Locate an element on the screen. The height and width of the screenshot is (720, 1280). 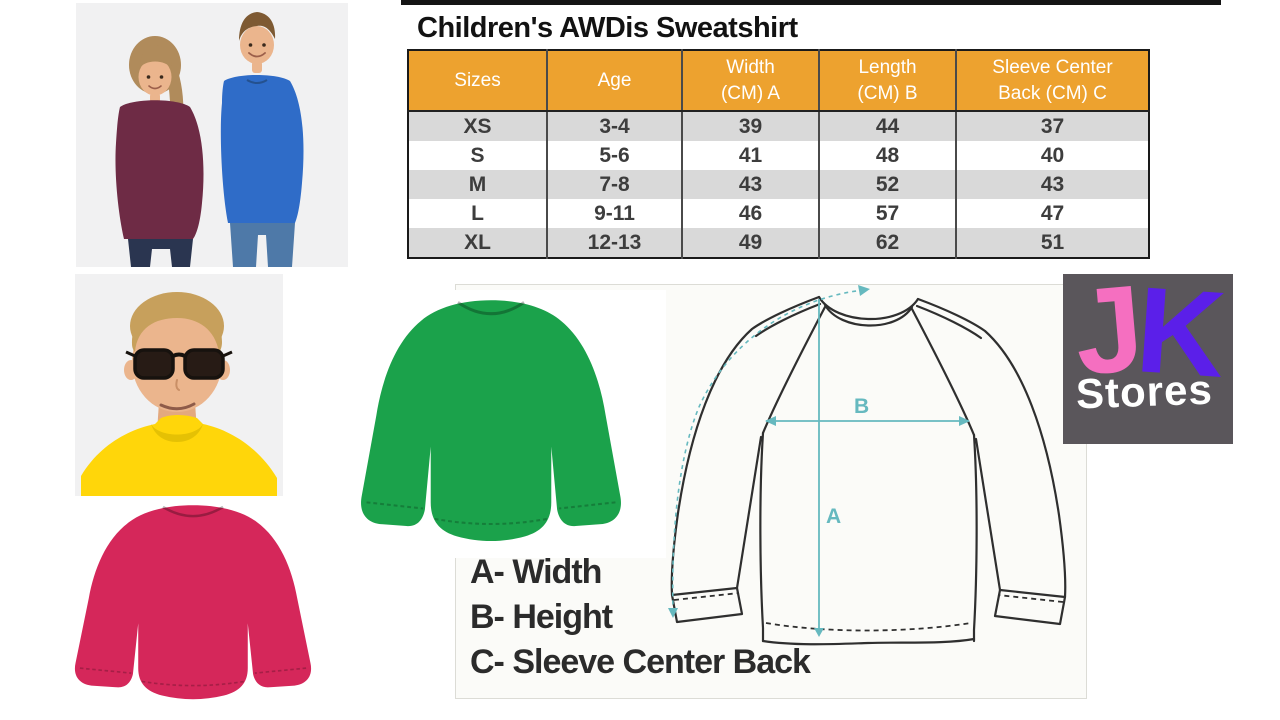
age-cell: 7-8 is located at coordinates (614, 184).